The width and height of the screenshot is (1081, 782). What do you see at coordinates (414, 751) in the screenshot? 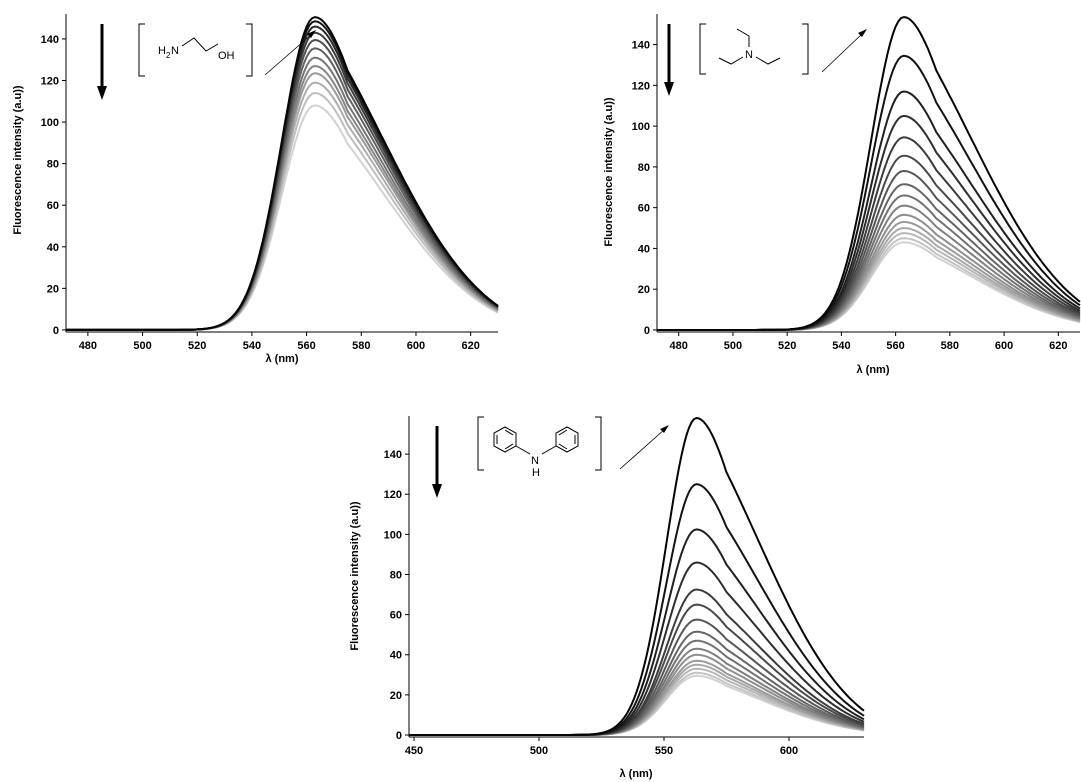
I see `x-tick-label: 450` at bounding box center [414, 751].